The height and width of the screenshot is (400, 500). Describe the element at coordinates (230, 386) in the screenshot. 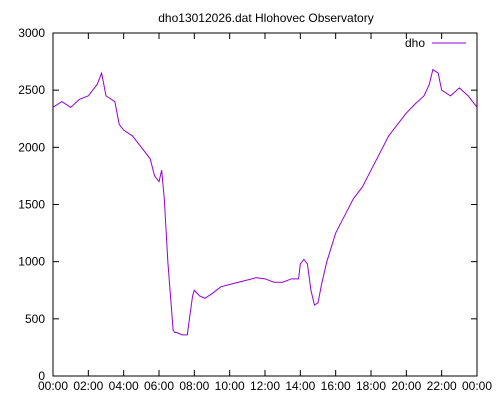

I see `x-tick-label: 10:00` at that location.